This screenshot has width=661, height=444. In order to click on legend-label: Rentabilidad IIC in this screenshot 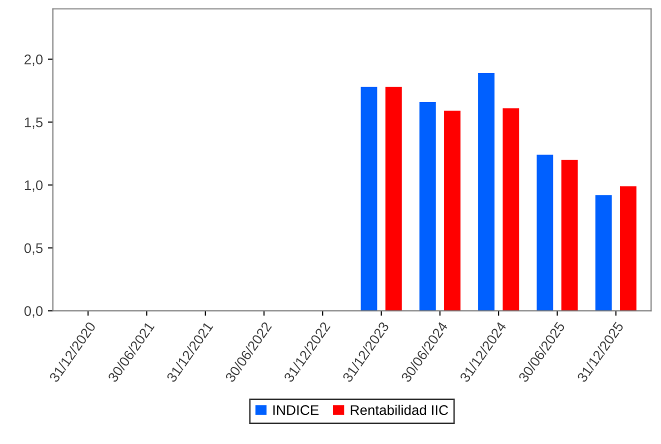, I will do `click(399, 410)`.